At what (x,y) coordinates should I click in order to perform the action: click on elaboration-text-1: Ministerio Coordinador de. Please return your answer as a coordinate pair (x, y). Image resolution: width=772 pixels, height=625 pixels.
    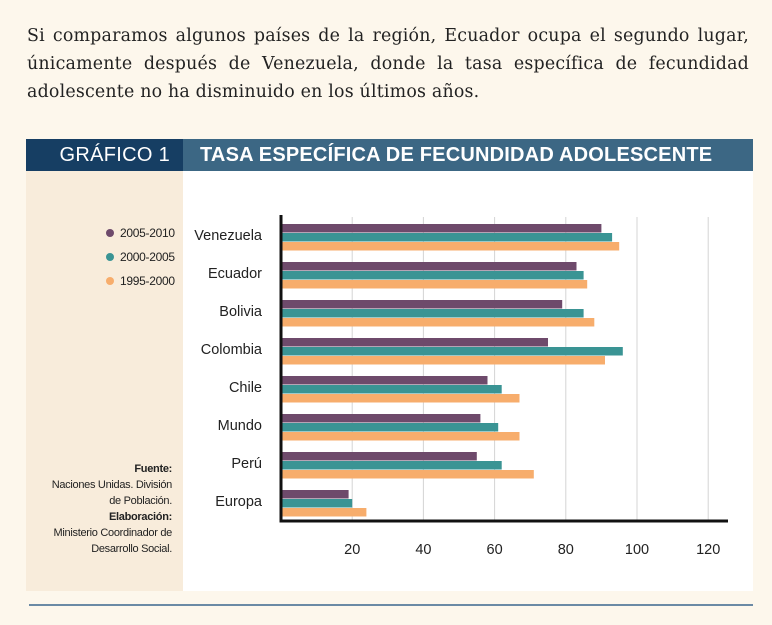
    Looking at the image, I should click on (113, 533).